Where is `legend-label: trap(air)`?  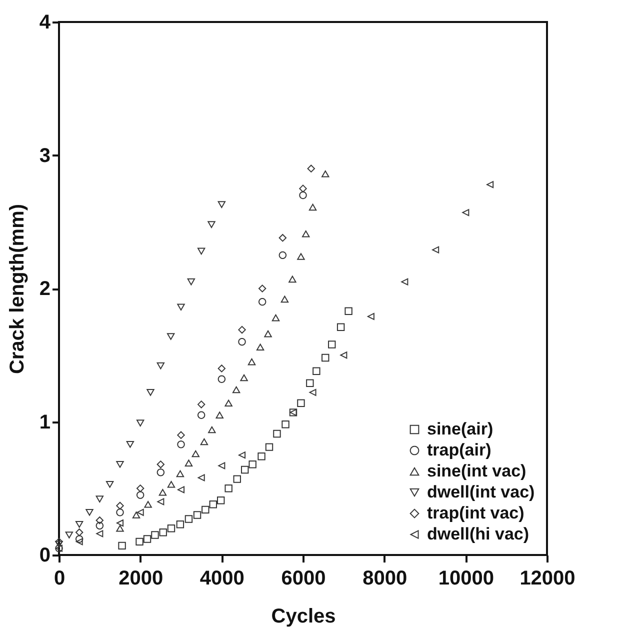 legend-label: trap(air) is located at coordinates (459, 450).